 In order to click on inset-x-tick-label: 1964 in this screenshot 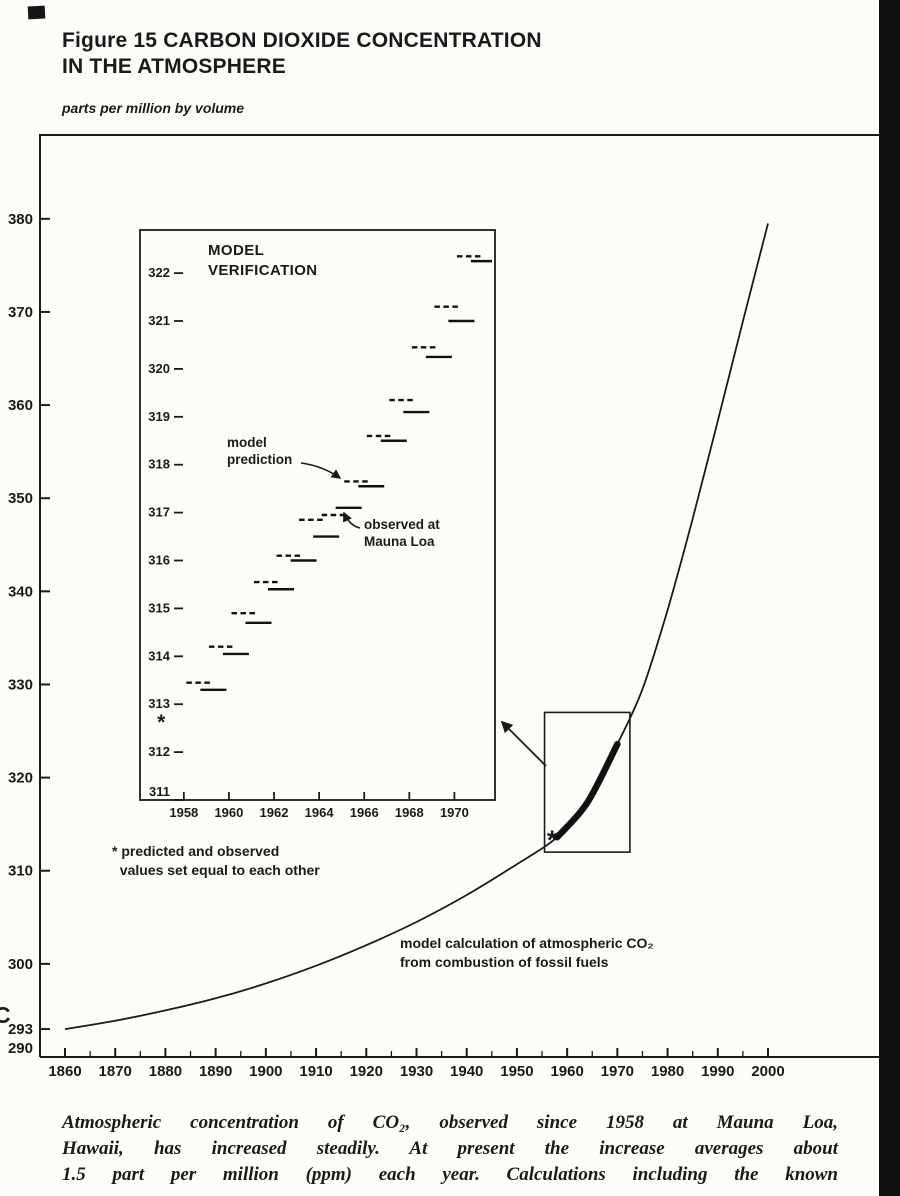, I will do `click(320, 812)`.